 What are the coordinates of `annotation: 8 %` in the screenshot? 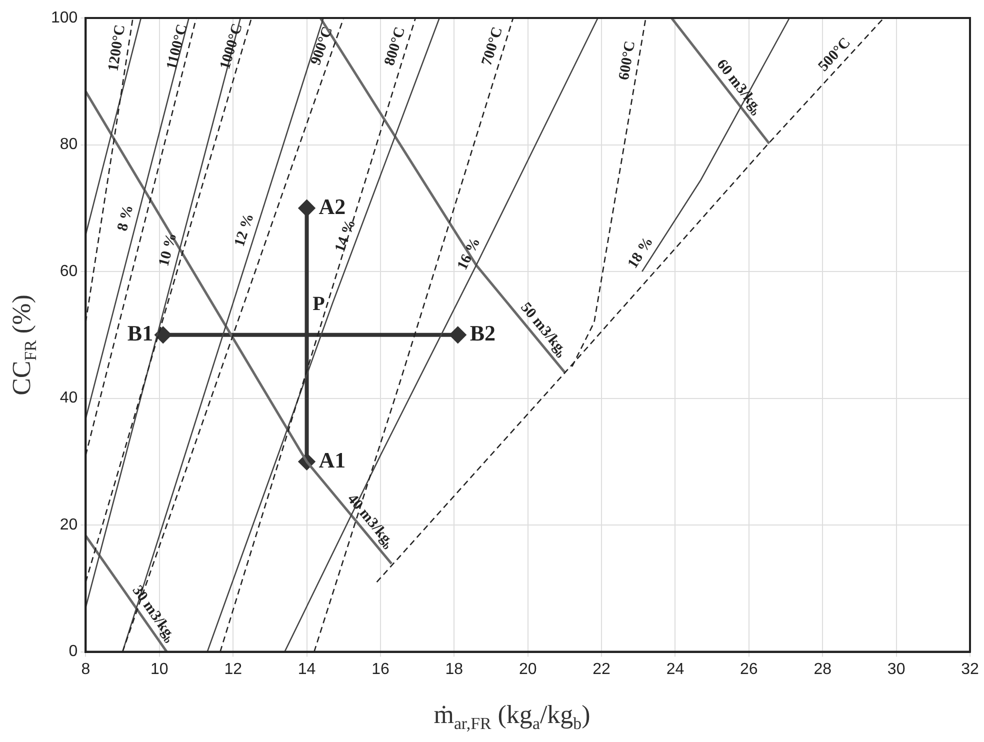 It's located at (125, 218).